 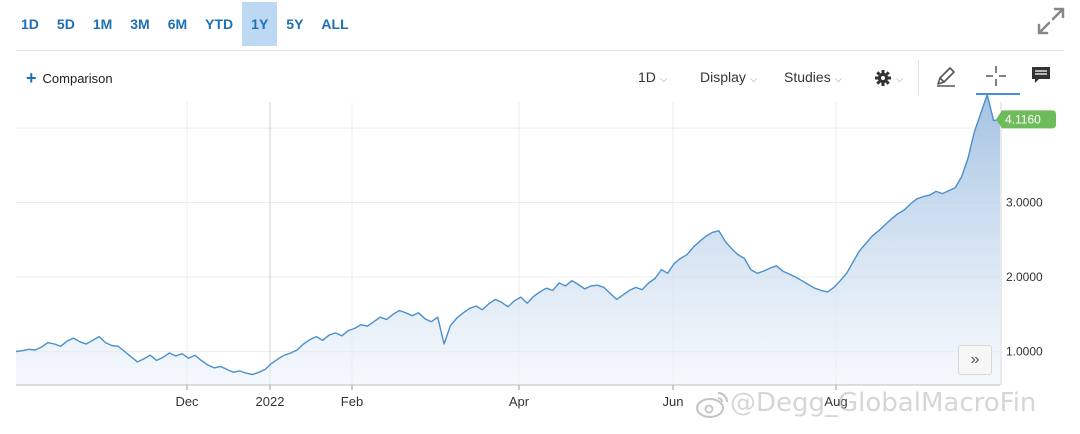 What do you see at coordinates (177, 24) in the screenshot?
I see `range-button-6m: 6M` at bounding box center [177, 24].